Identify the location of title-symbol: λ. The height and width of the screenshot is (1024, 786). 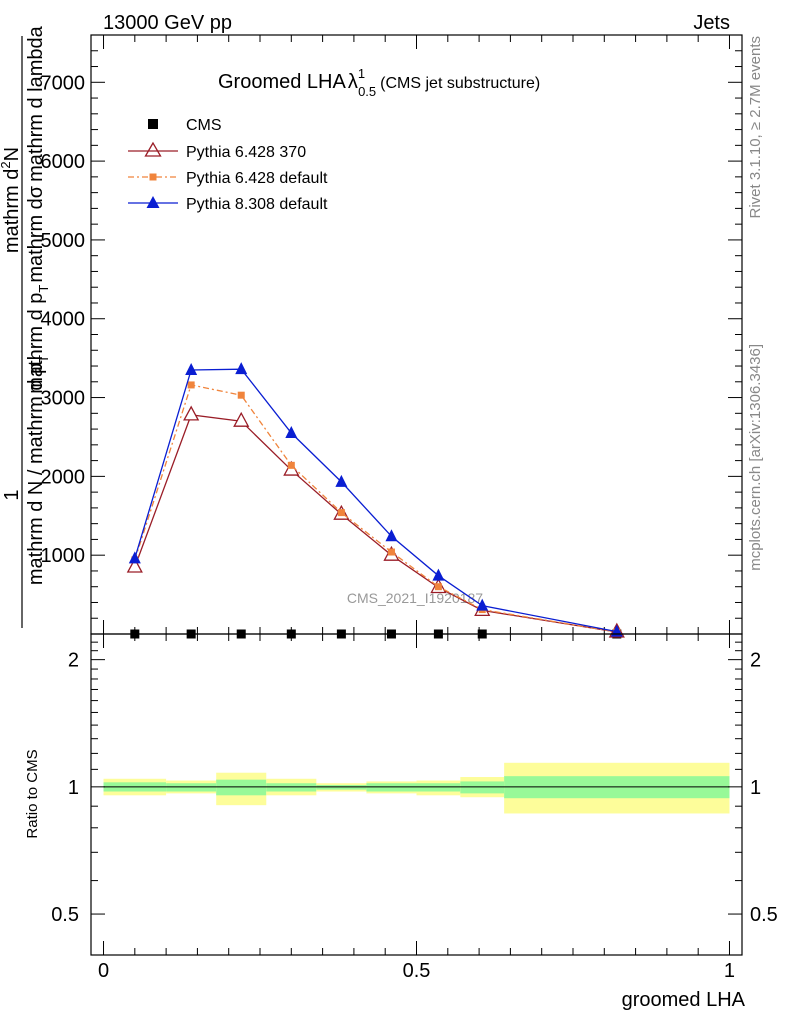
(353, 82).